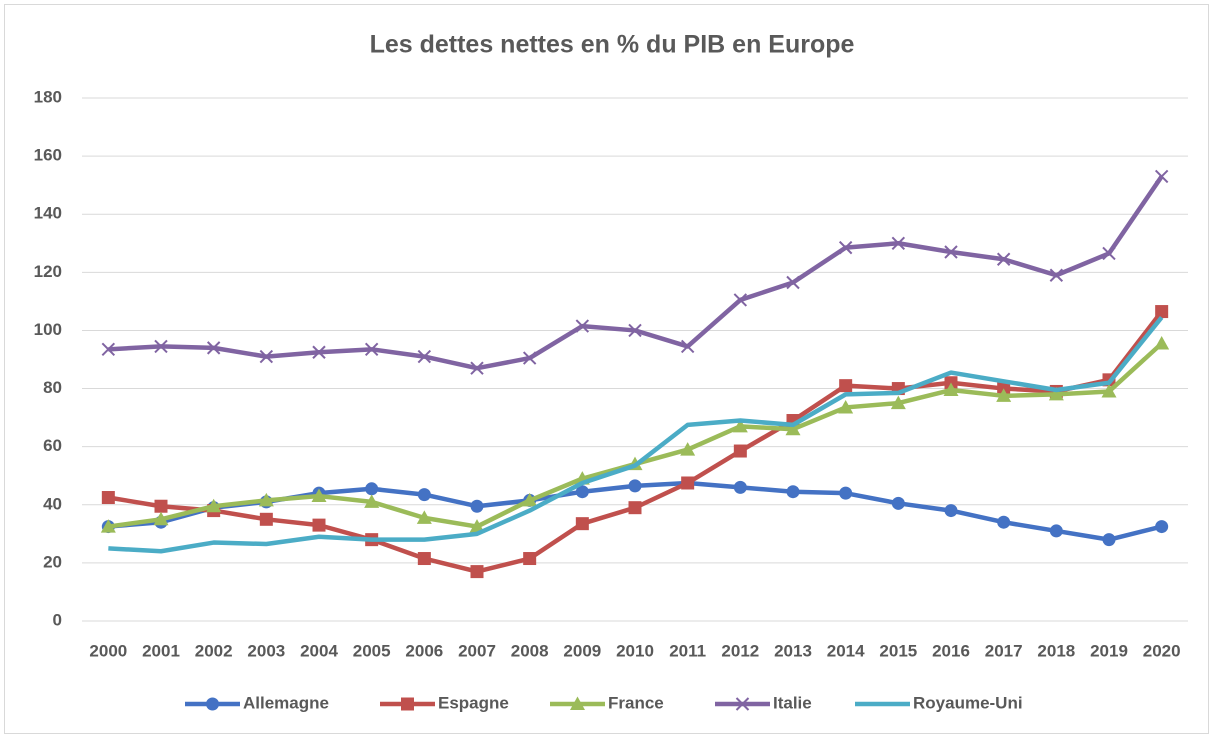  What do you see at coordinates (372, 650) in the screenshot?
I see `x-tick-label: 2005` at bounding box center [372, 650].